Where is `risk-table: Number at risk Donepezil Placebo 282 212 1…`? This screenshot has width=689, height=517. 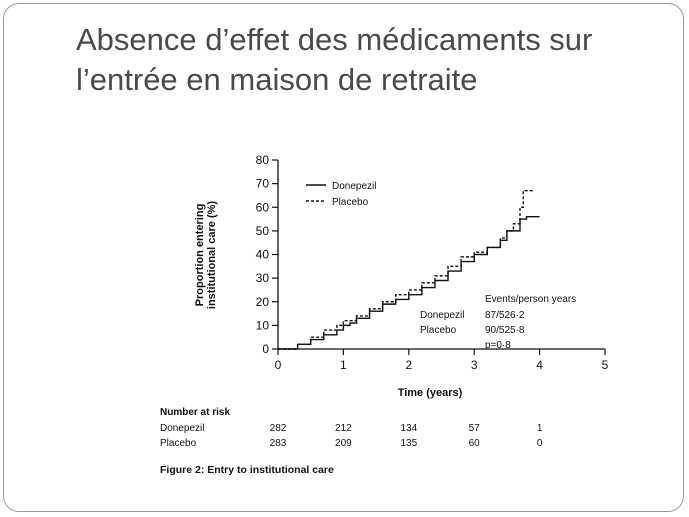
risk-table: Number at risk Donepezil Placebo 282 212 1… is located at coordinates (351, 428).